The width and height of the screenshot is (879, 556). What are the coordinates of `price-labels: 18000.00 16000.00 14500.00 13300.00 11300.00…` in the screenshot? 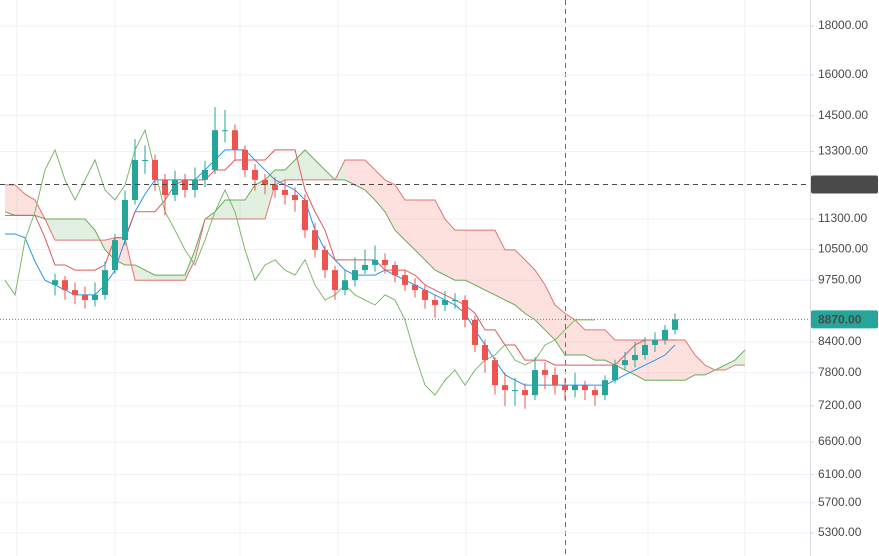 It's located at (839, 278).